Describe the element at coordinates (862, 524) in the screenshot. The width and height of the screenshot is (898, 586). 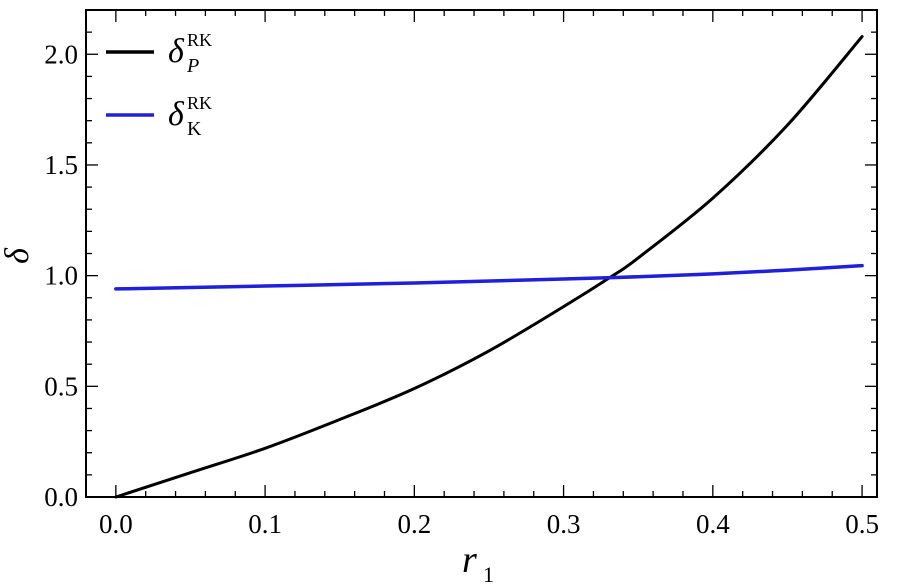
I see `x-tick-label: 0.5` at that location.